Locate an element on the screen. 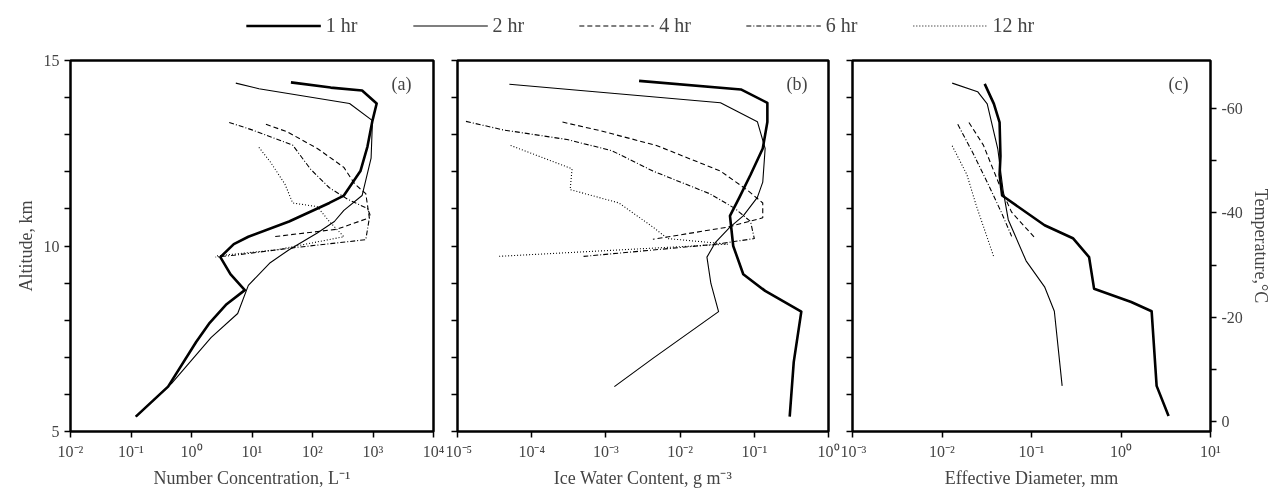 The image size is (1282, 496). y-tick-label: 10 is located at coordinates (51, 246).